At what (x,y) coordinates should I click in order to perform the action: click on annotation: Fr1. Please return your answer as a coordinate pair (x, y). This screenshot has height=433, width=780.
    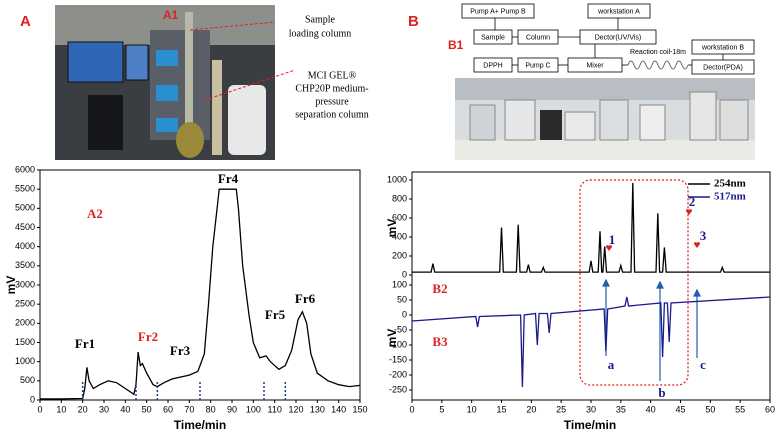
    Looking at the image, I should click on (85, 343).